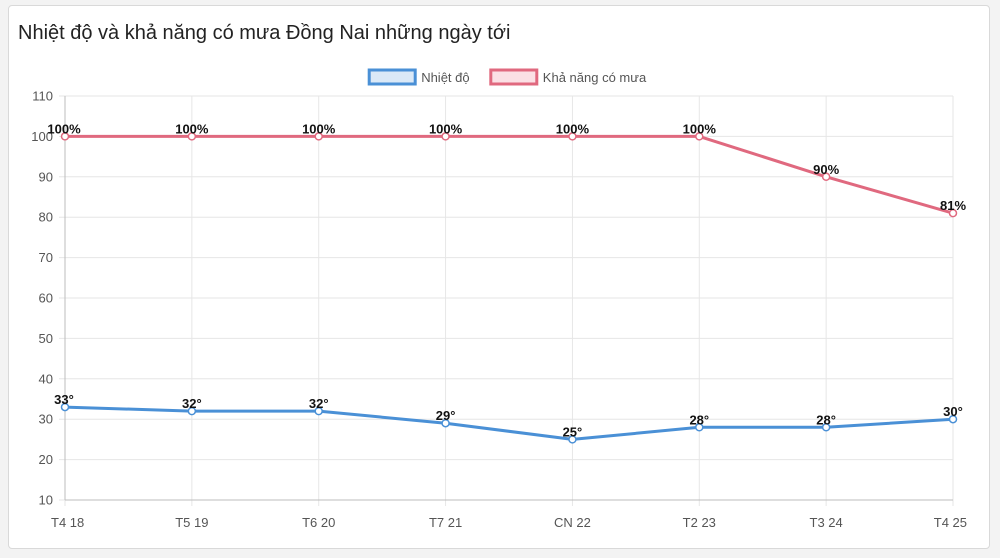  I want to click on y-tick-label: 50, so click(46, 338).